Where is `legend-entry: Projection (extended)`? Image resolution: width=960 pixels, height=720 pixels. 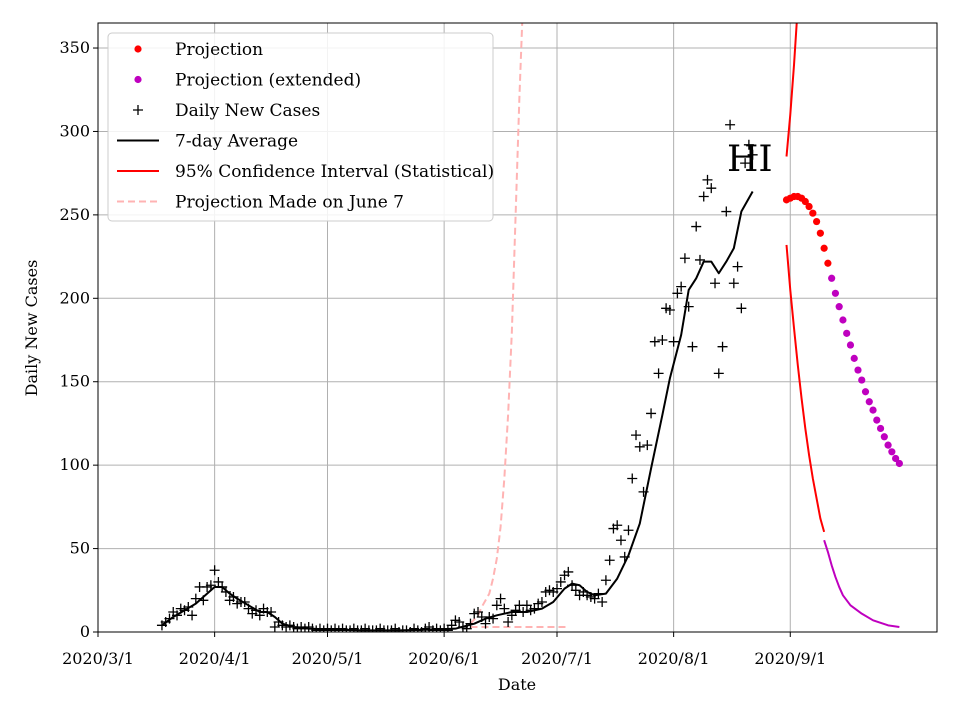 legend-entry: Projection (extended) is located at coordinates (247, 81).